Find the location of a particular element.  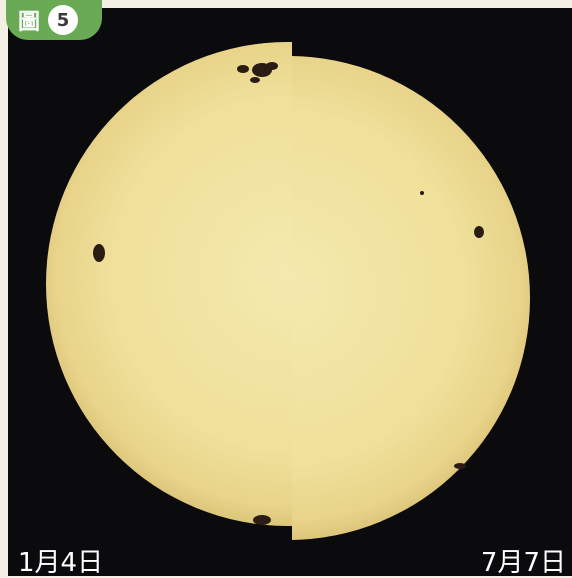

figure-label: 圖 is located at coordinates (29, 22).